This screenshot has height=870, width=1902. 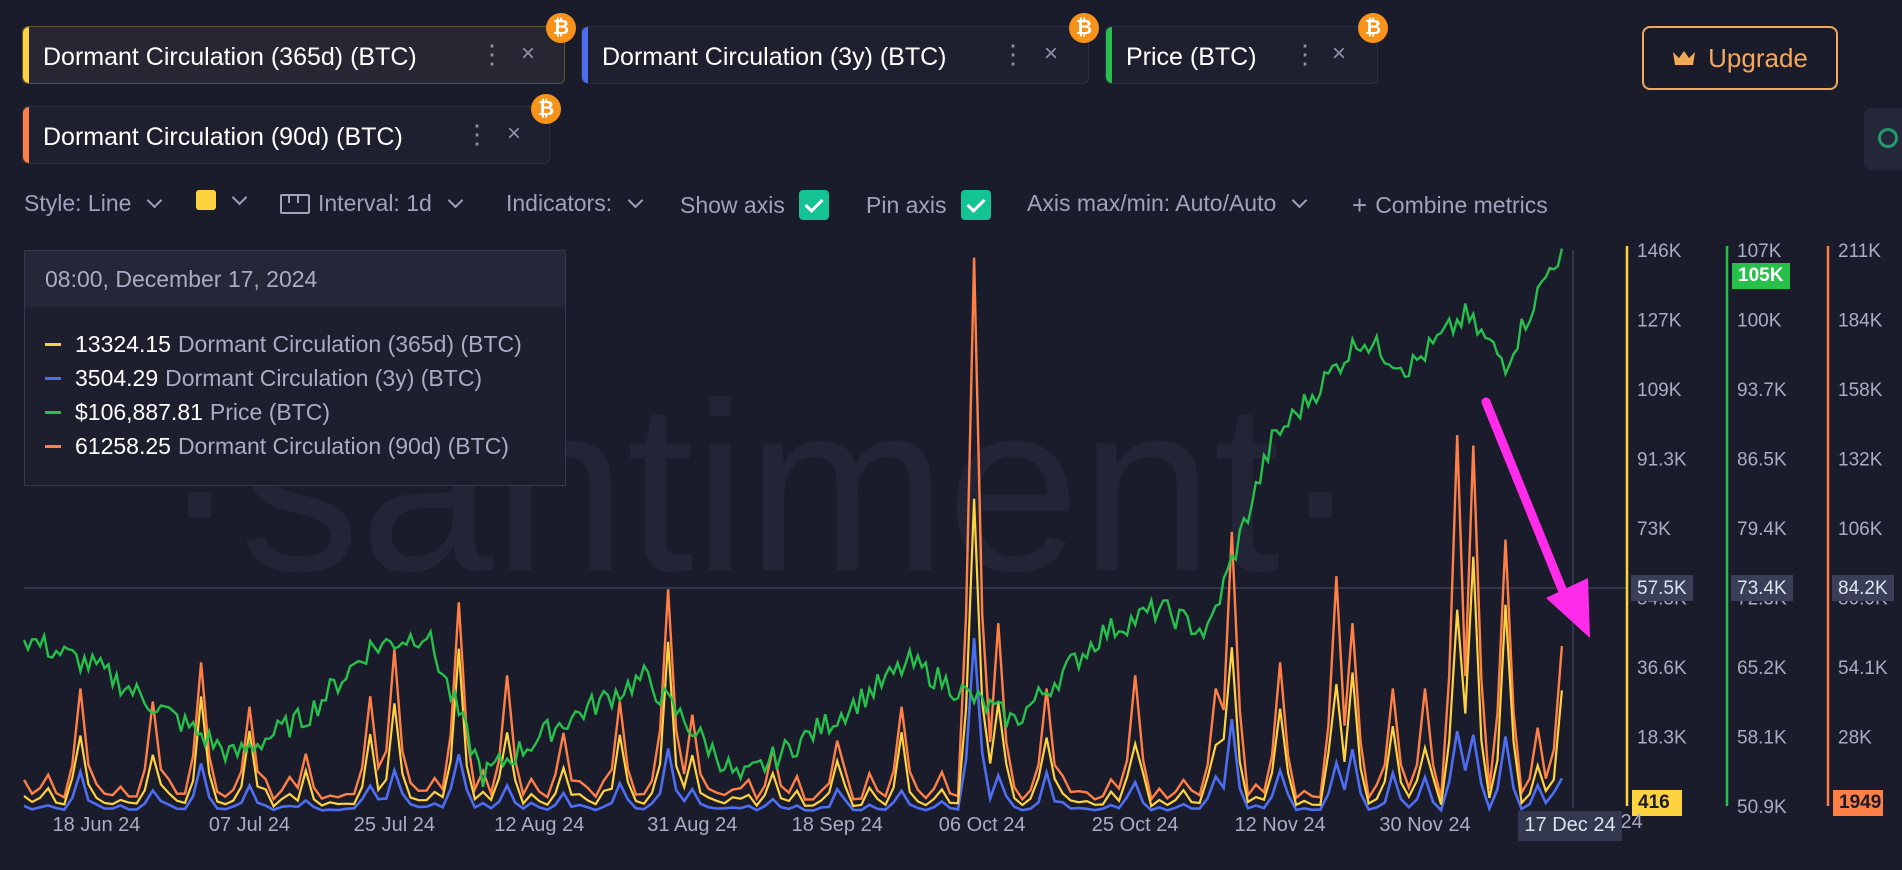 What do you see at coordinates (539, 825) in the screenshot?
I see `x-tick-label: 12 Aug 24` at bounding box center [539, 825].